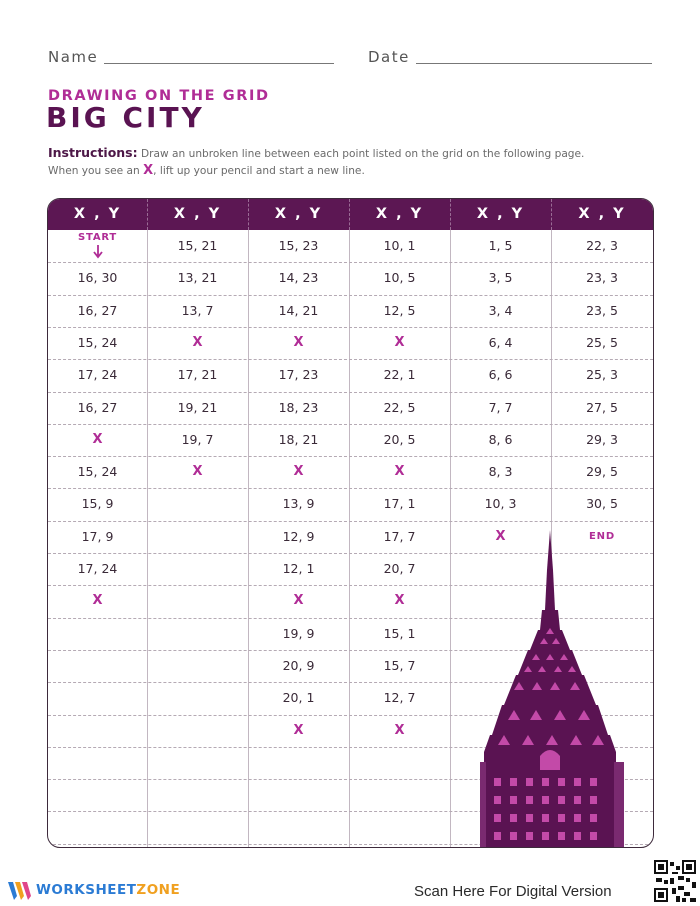 Image resolution: width=700 pixels, height=906 pixels. Describe the element at coordinates (399, 633) in the screenshot. I see `coordinate-cell: 15, 1` at that location.